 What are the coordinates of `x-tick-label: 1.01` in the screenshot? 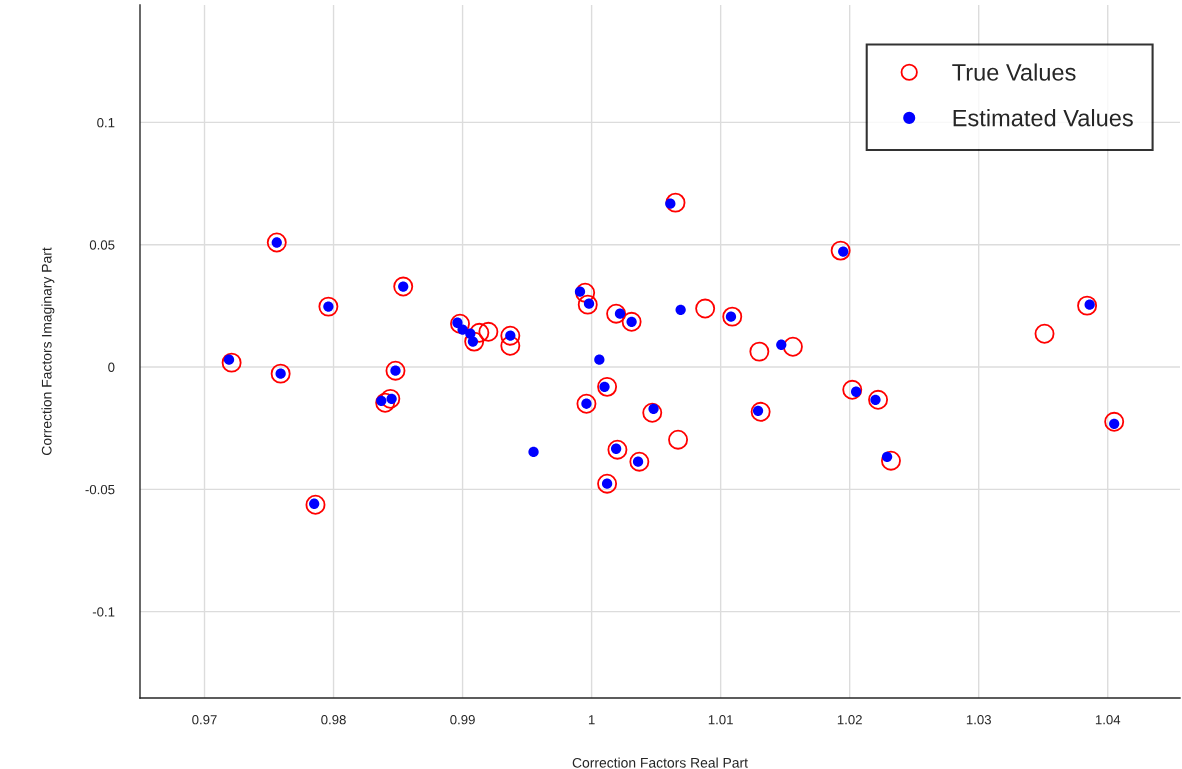 It's located at (720, 720).